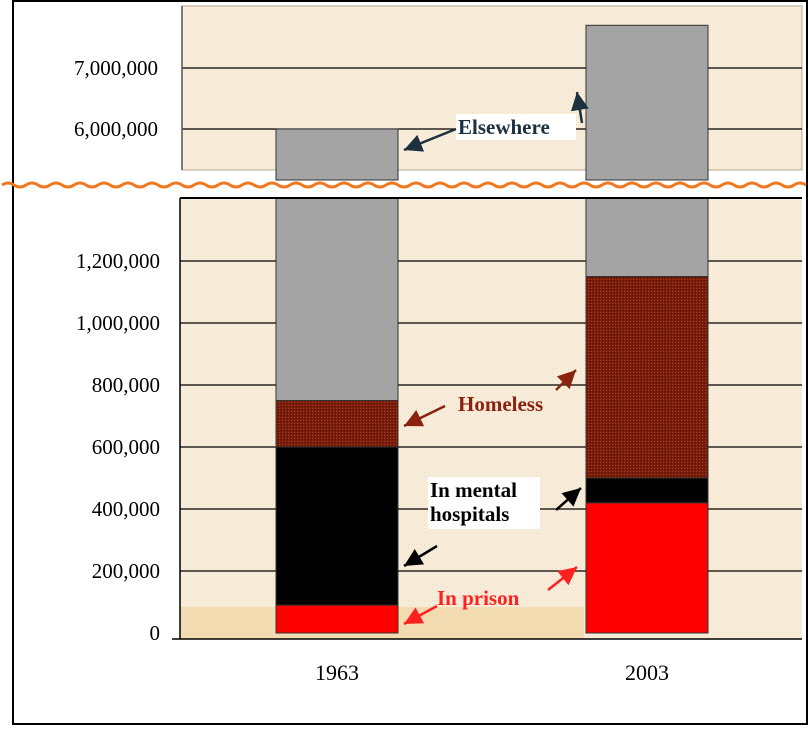  Describe the element at coordinates (414, 615) in the screenshot. I see `arrow-prison-1963-head` at that location.